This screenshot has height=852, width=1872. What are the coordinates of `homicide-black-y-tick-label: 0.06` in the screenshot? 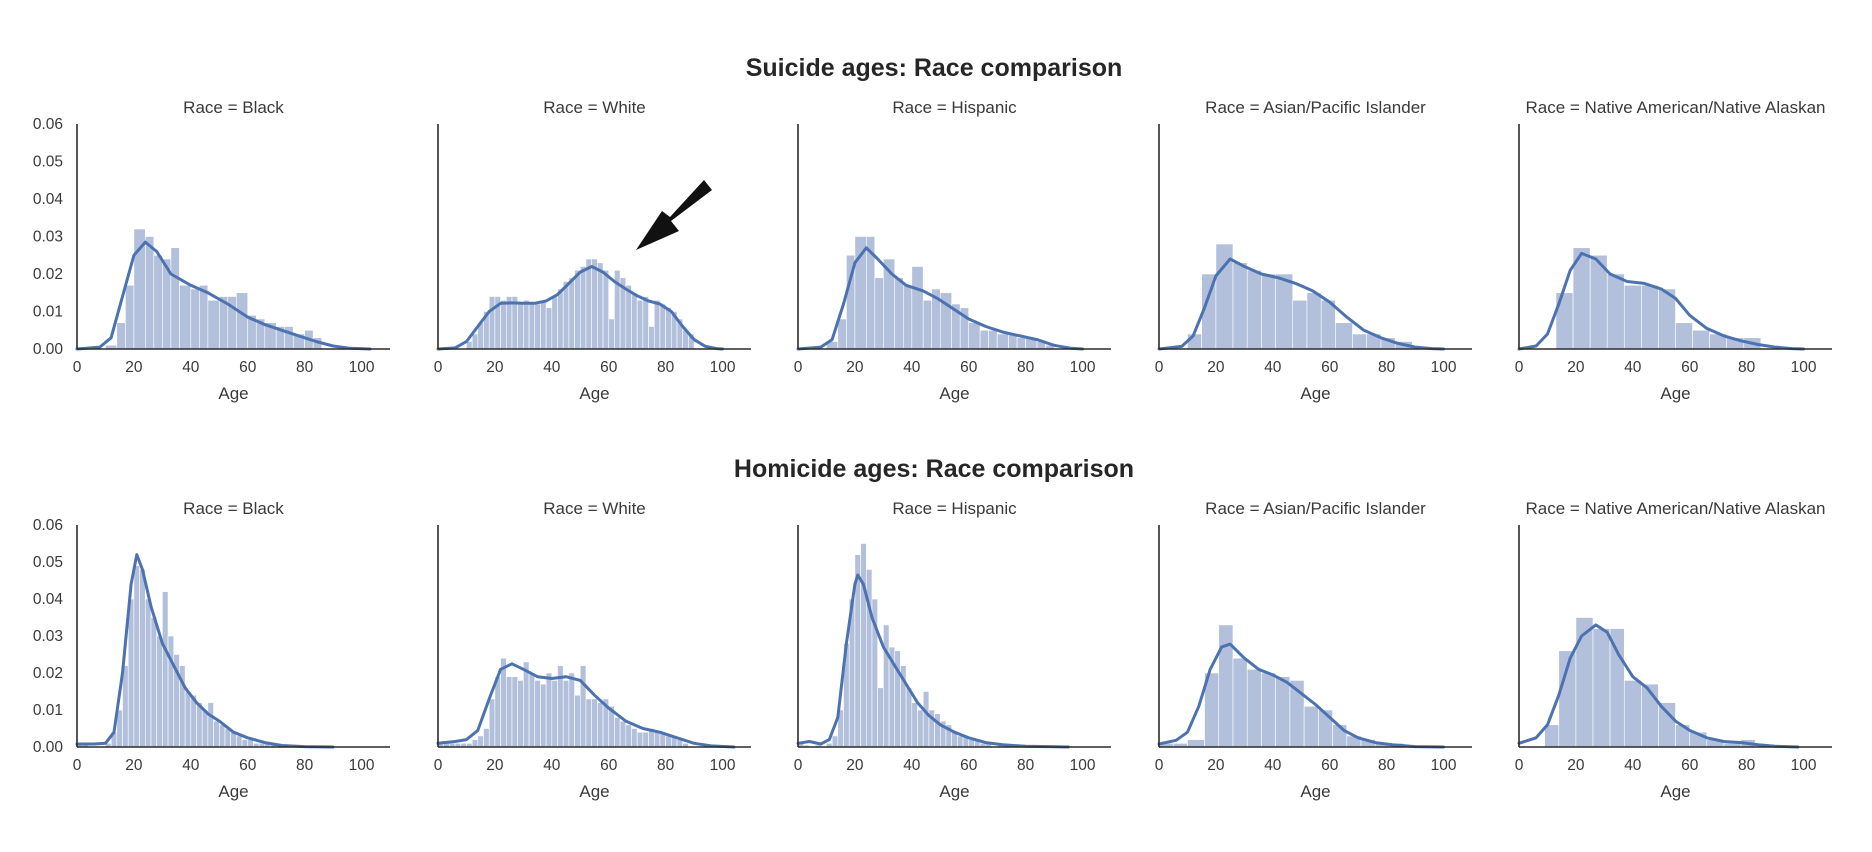 It's located at (48, 525).